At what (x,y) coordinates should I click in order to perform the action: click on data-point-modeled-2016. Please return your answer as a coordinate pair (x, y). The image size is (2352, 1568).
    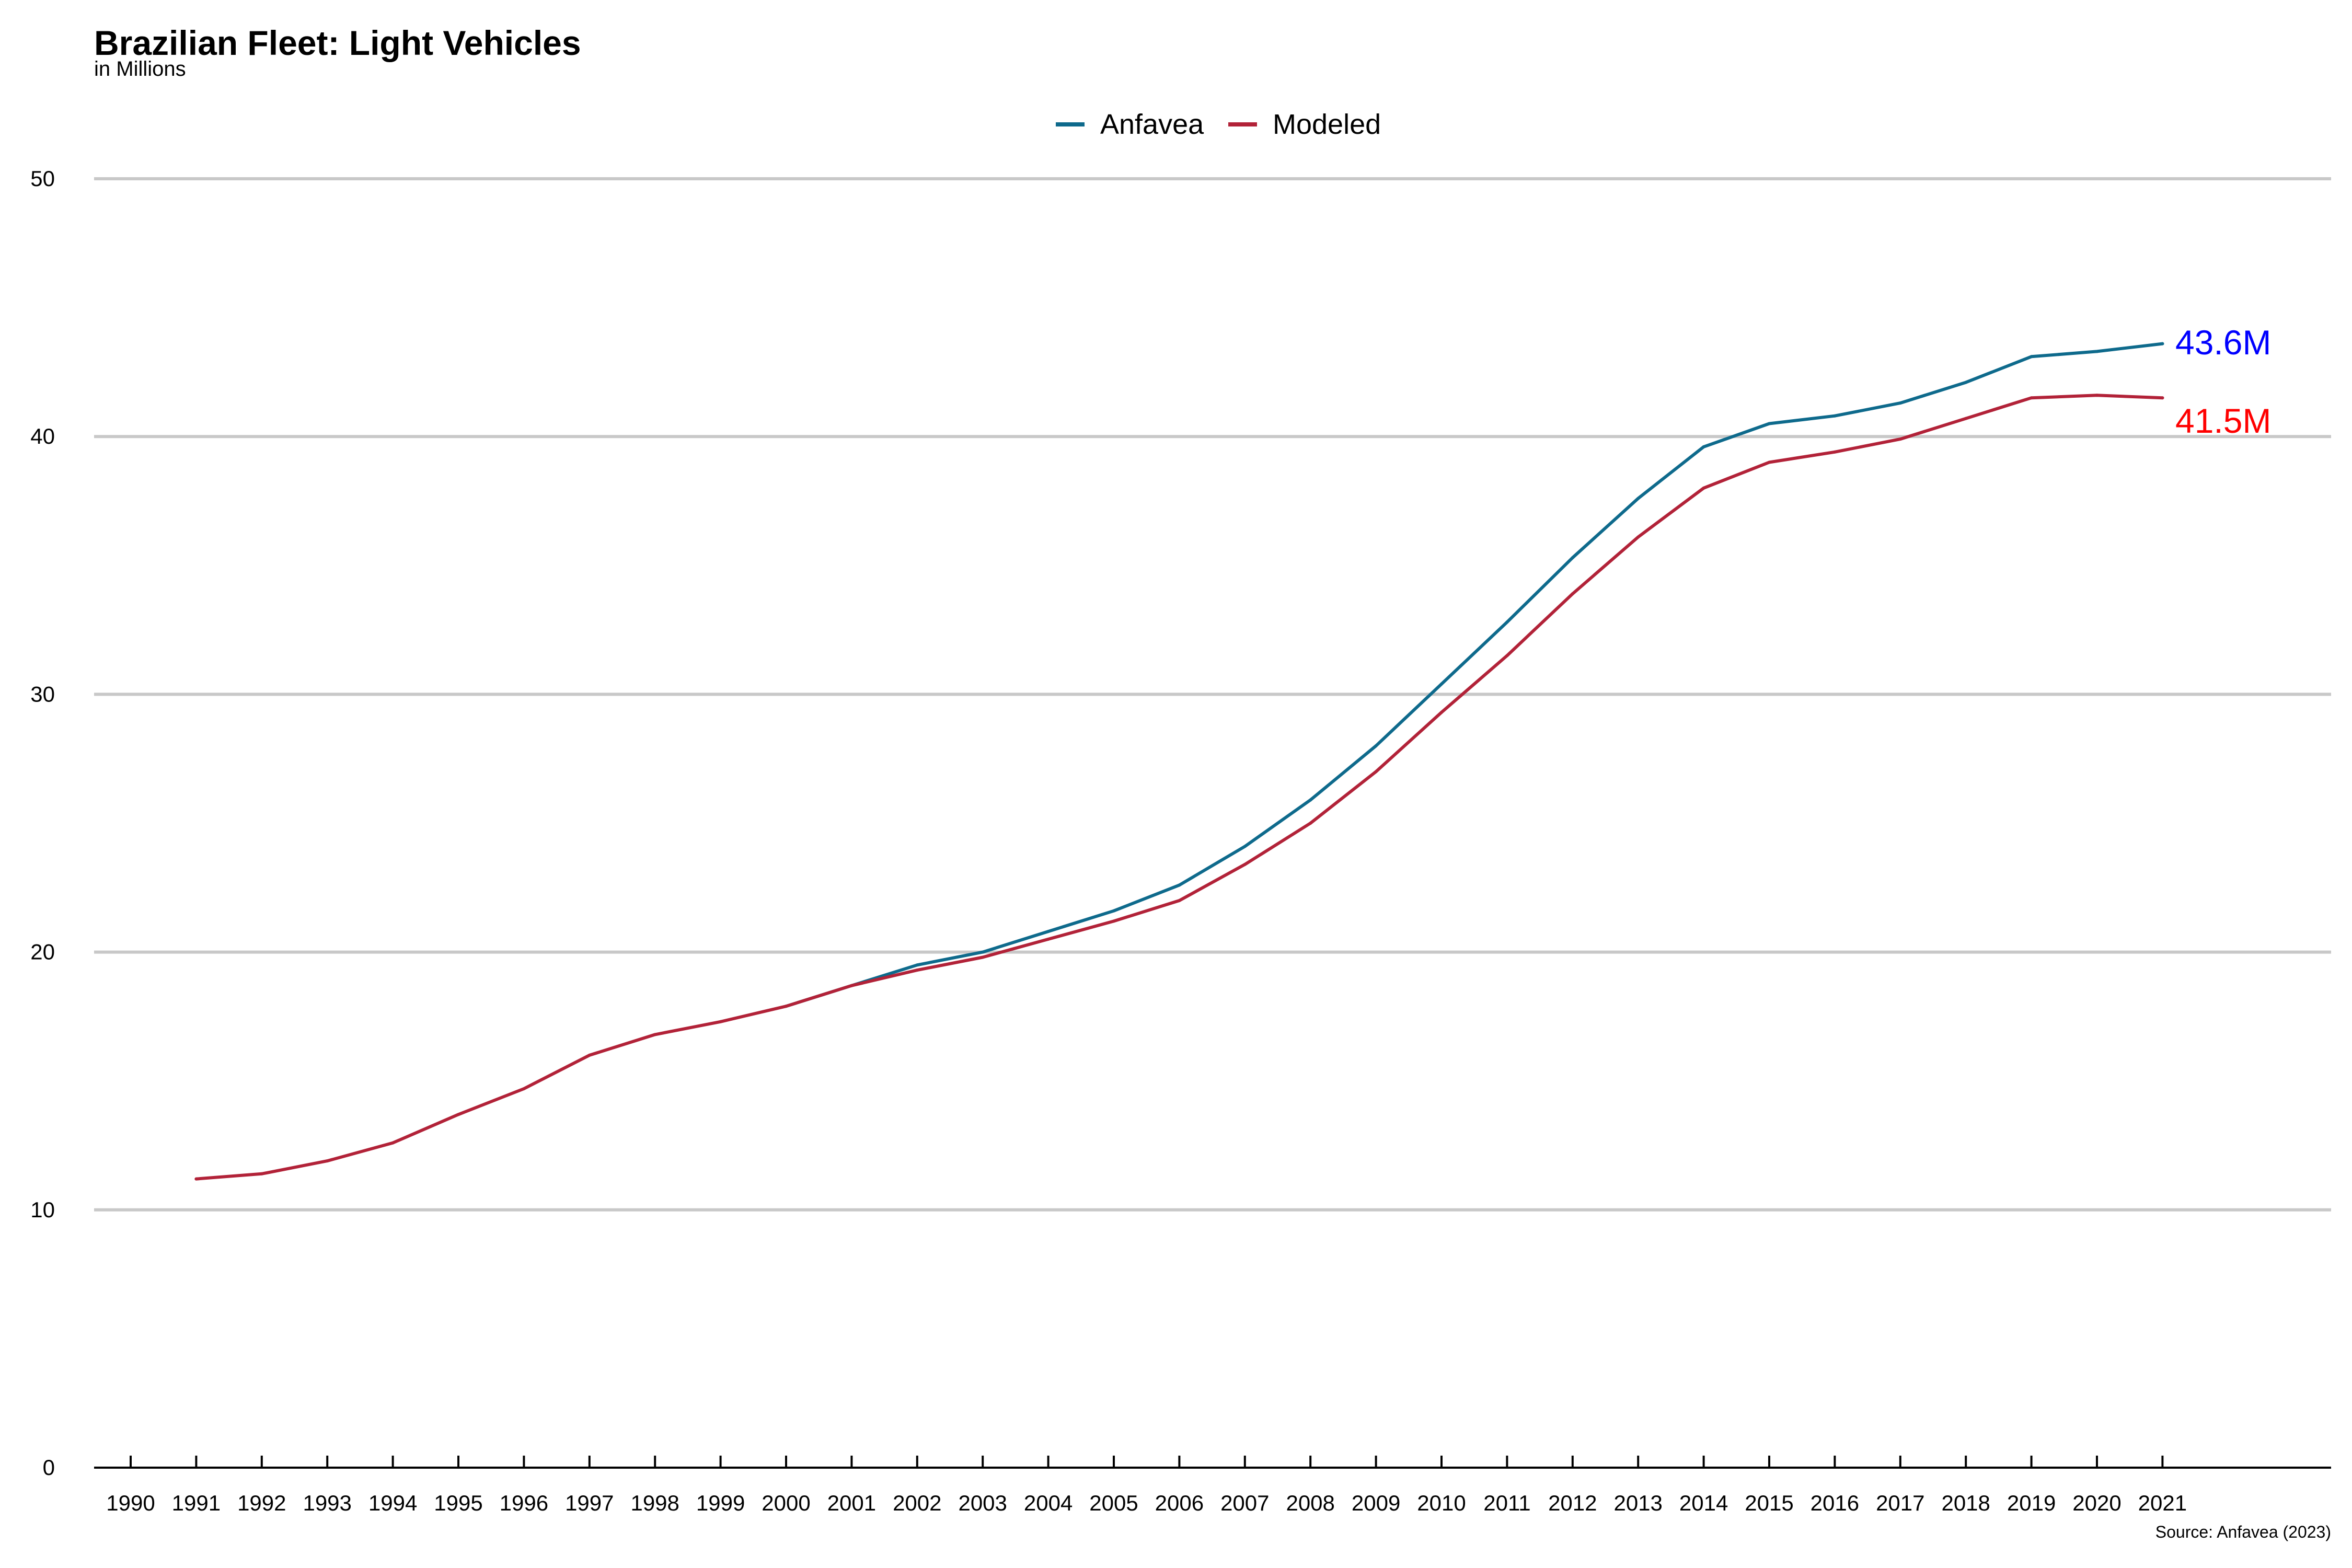
    Looking at the image, I should click on (1835, 452).